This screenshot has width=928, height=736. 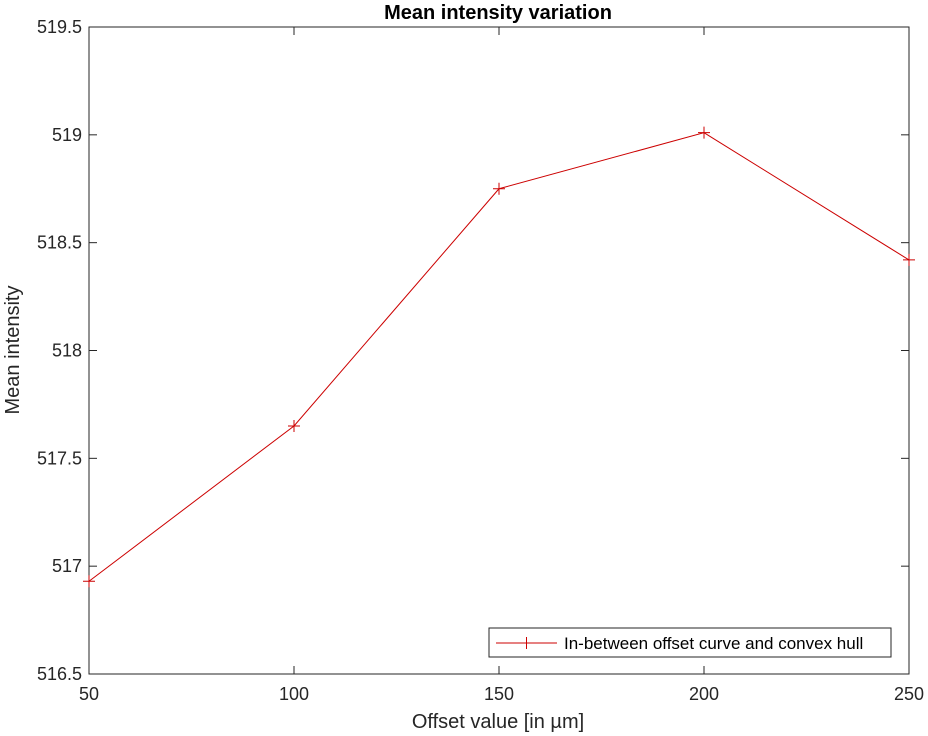 I want to click on y-tick-label: 517, so click(x=67, y=566).